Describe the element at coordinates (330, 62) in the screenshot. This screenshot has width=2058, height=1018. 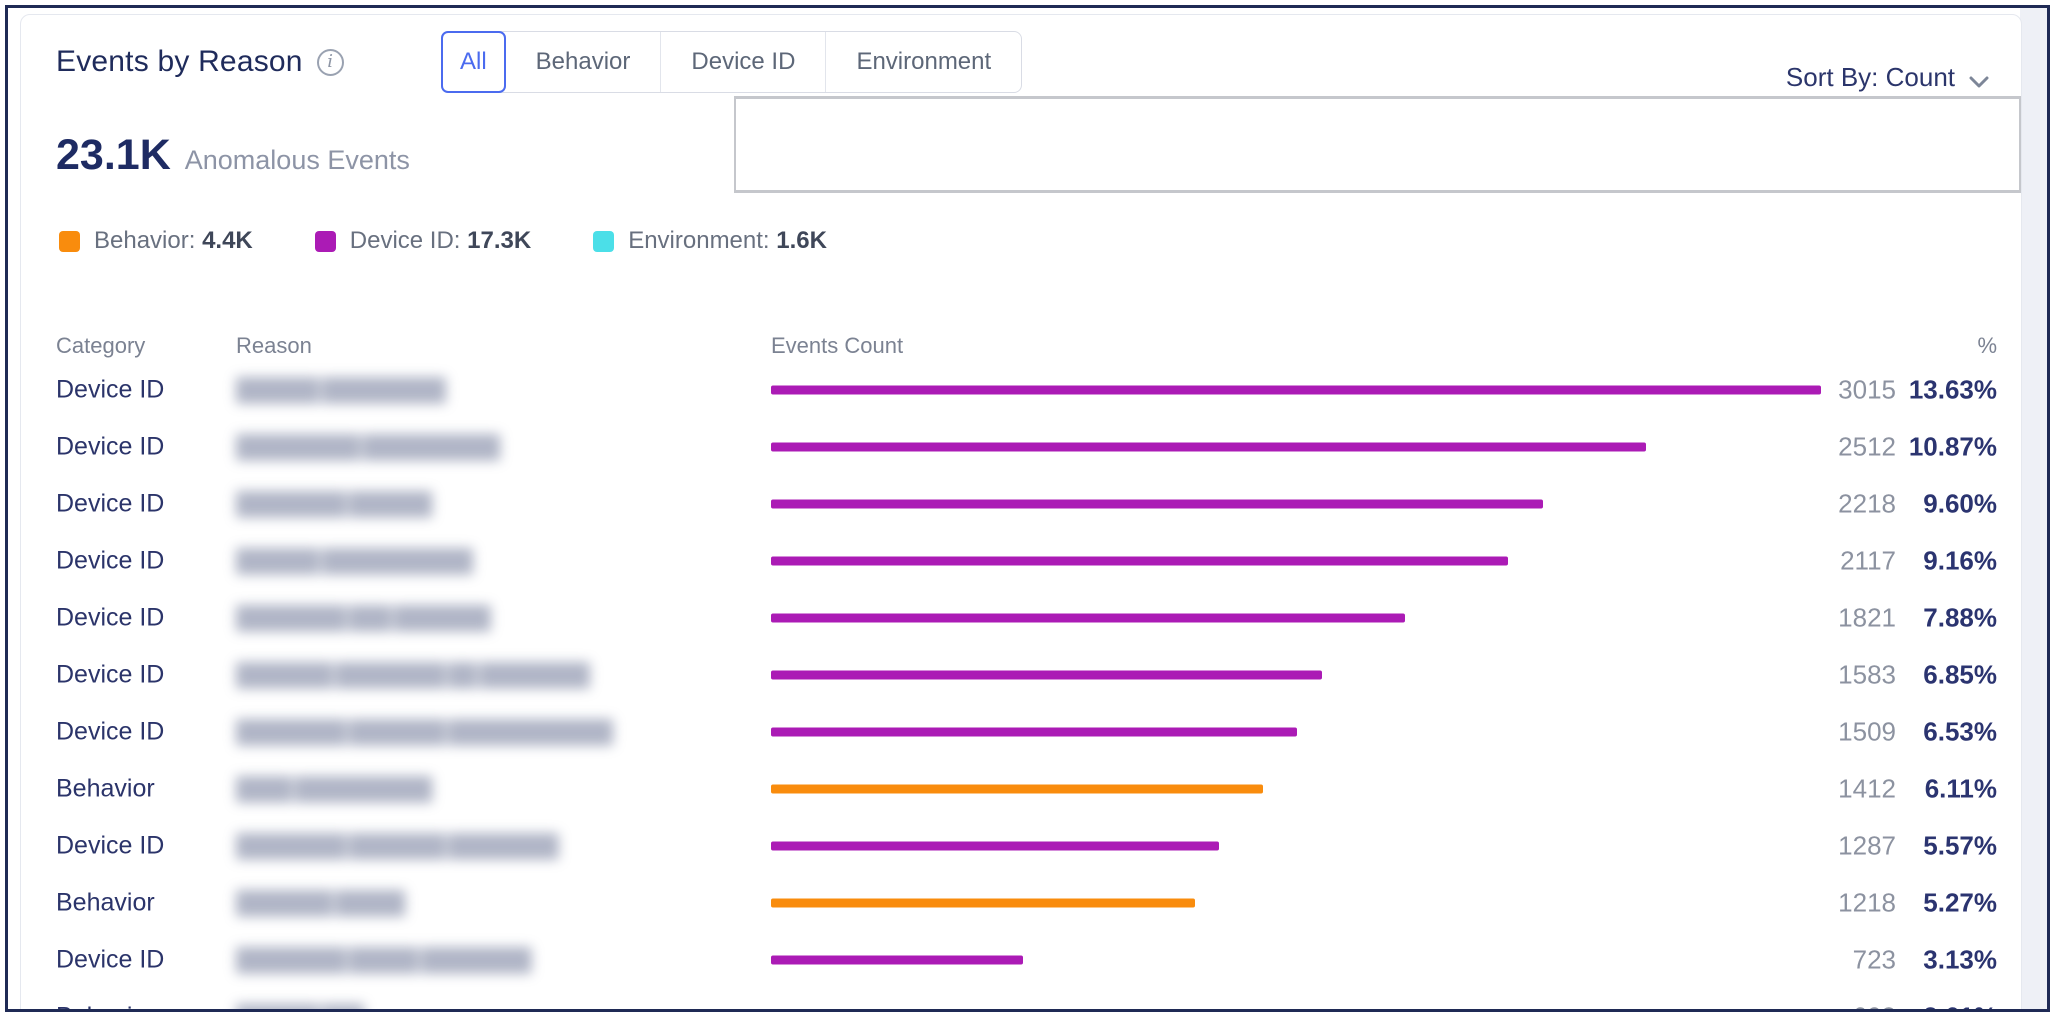
I see `info-icon: i` at that location.